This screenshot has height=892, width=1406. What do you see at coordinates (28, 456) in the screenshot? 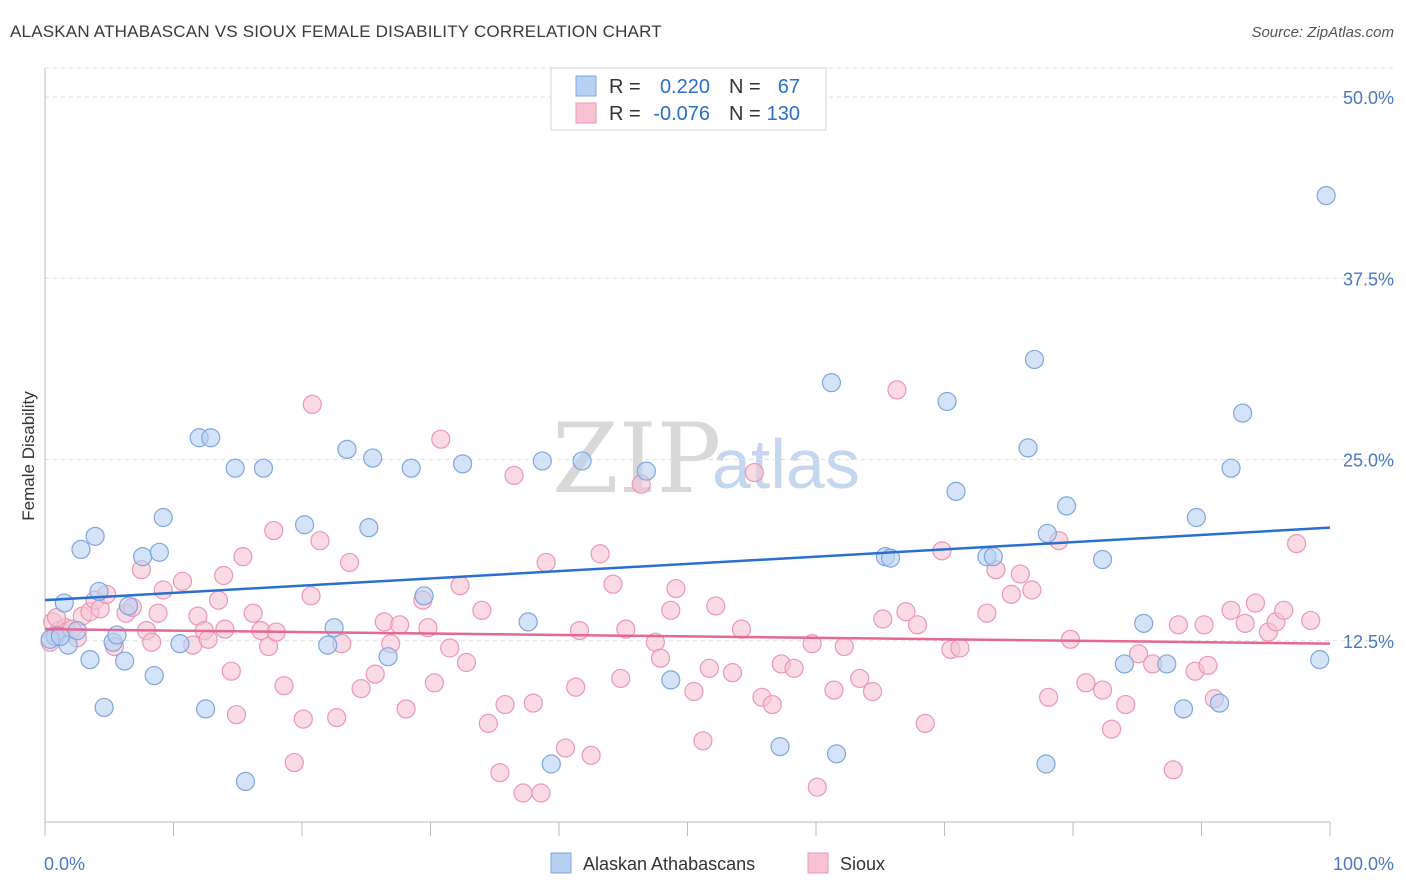
I see `y-axis-title: Female Disability` at bounding box center [28, 456].